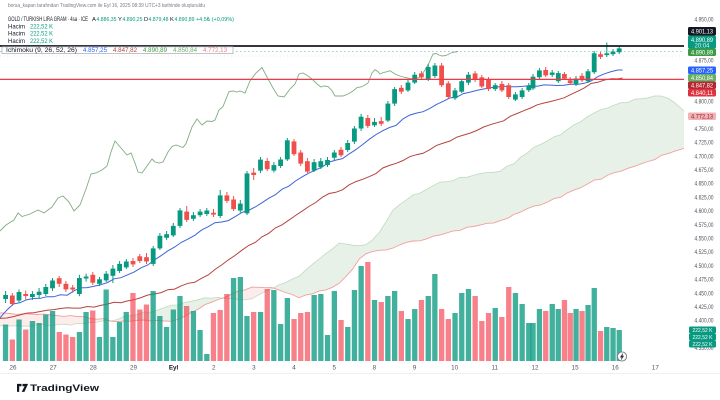  I want to click on svg-text: 29, so click(134, 367).